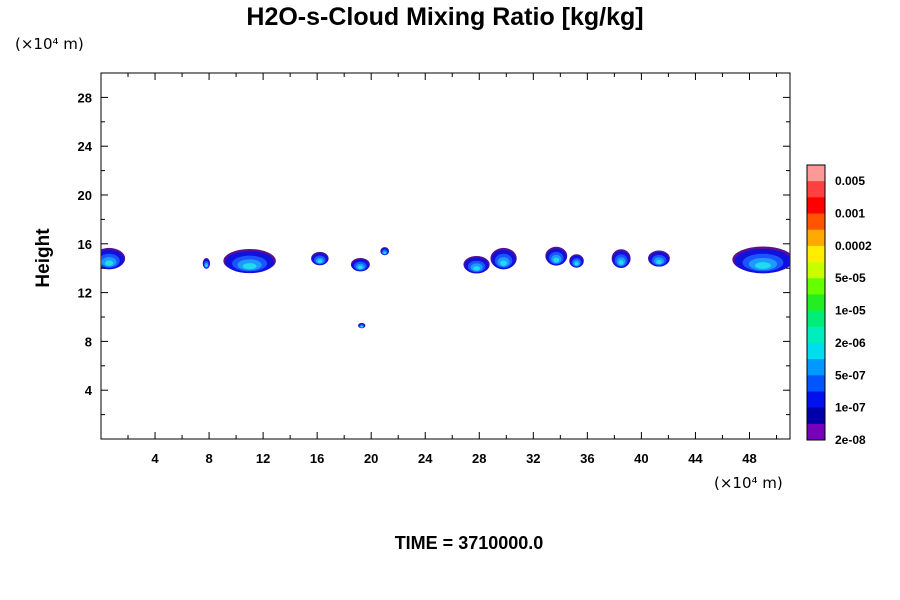 This screenshot has height=600, width=900. I want to click on x-tick-label: 28, so click(479, 458).